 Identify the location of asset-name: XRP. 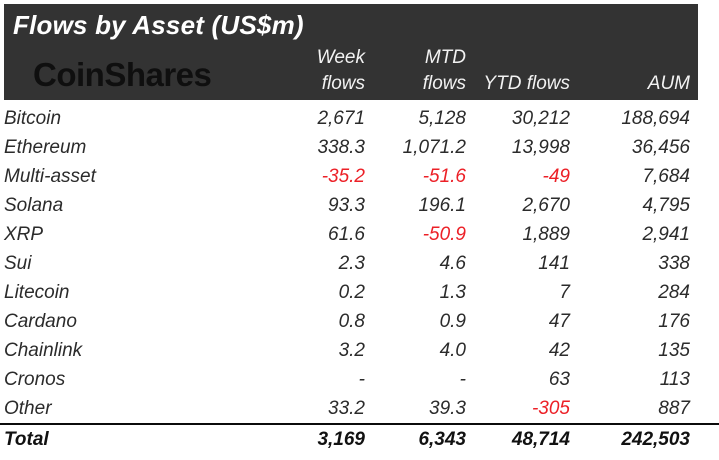
(24, 234).